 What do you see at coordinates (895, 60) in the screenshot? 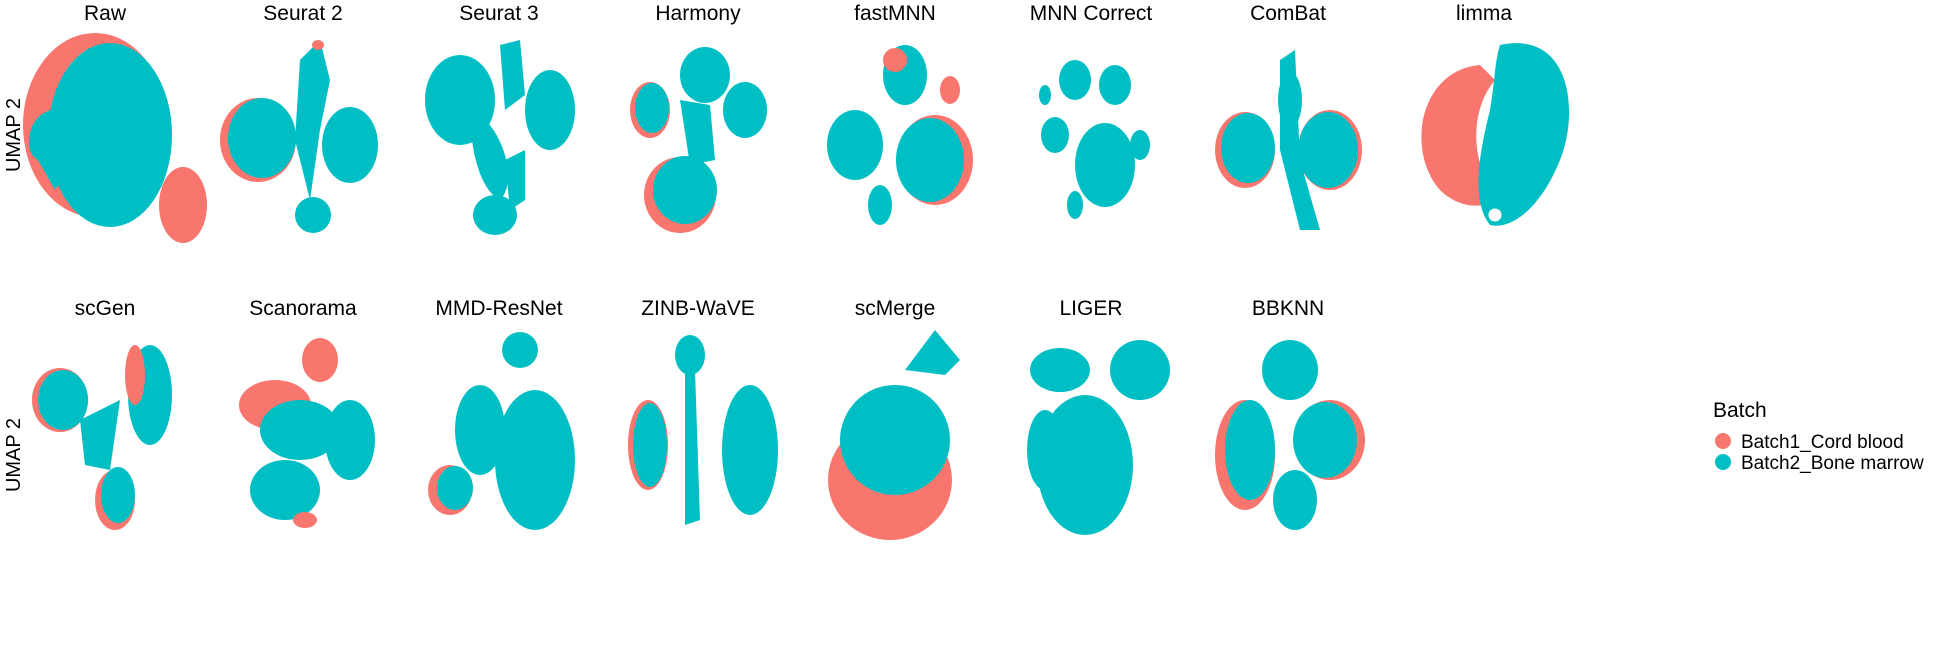
I see `fastmnn-blob-top-red` at bounding box center [895, 60].